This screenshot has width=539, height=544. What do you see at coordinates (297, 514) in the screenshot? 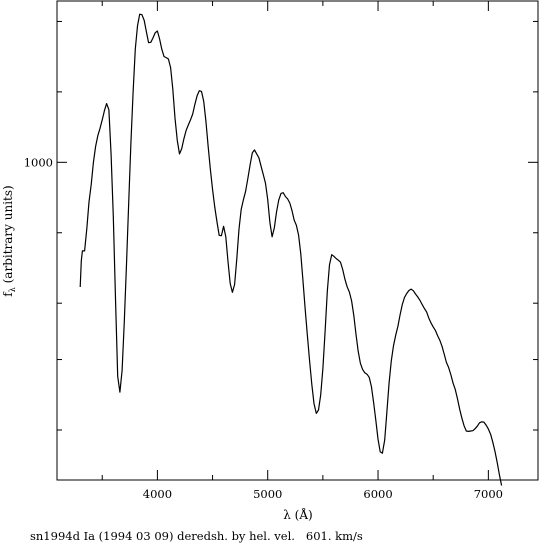
I see `x-axis-label: λ (Å)` at bounding box center [297, 514].